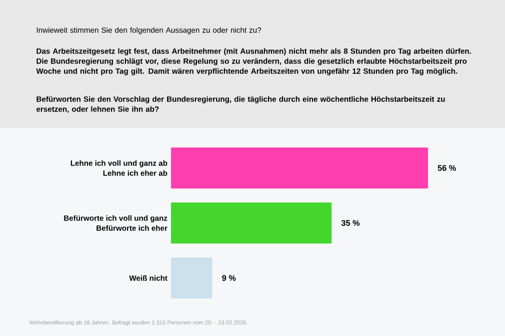  What do you see at coordinates (350, 223) in the screenshot?
I see `data-label: 35 %` at bounding box center [350, 223].